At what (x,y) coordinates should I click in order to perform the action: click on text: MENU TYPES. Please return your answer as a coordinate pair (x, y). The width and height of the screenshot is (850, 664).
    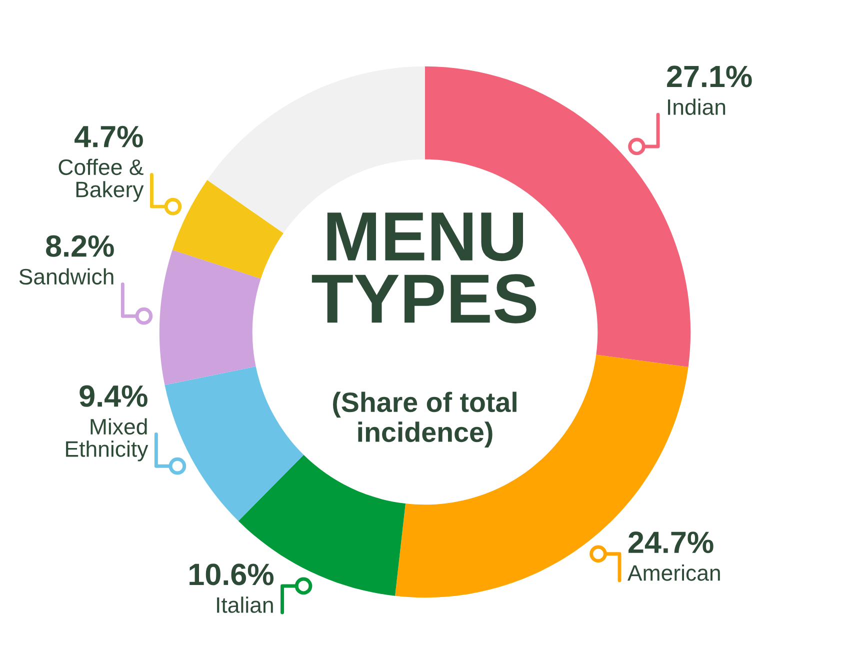
    Looking at the image, I should click on (424, 268).